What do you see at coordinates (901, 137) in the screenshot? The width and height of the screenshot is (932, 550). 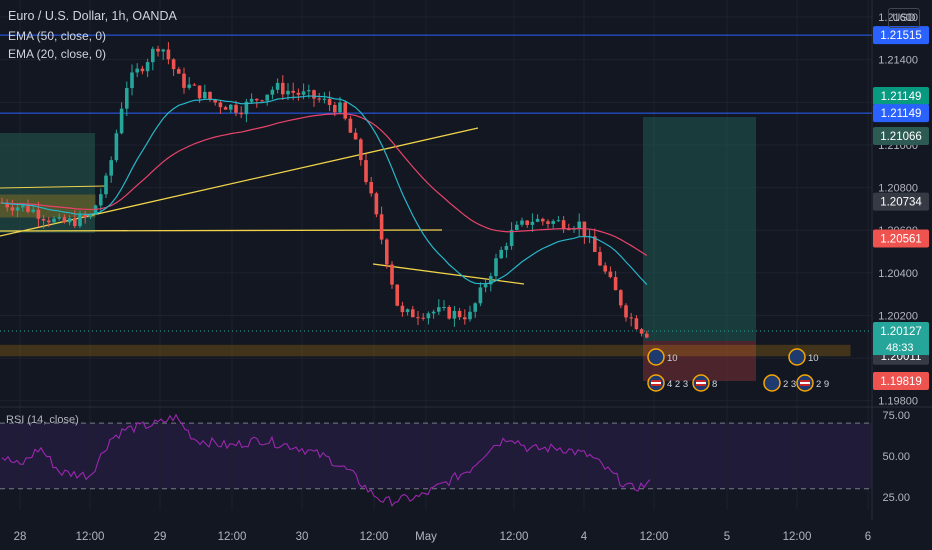 I see `price-badge-label: 1.21066` at bounding box center [901, 137].